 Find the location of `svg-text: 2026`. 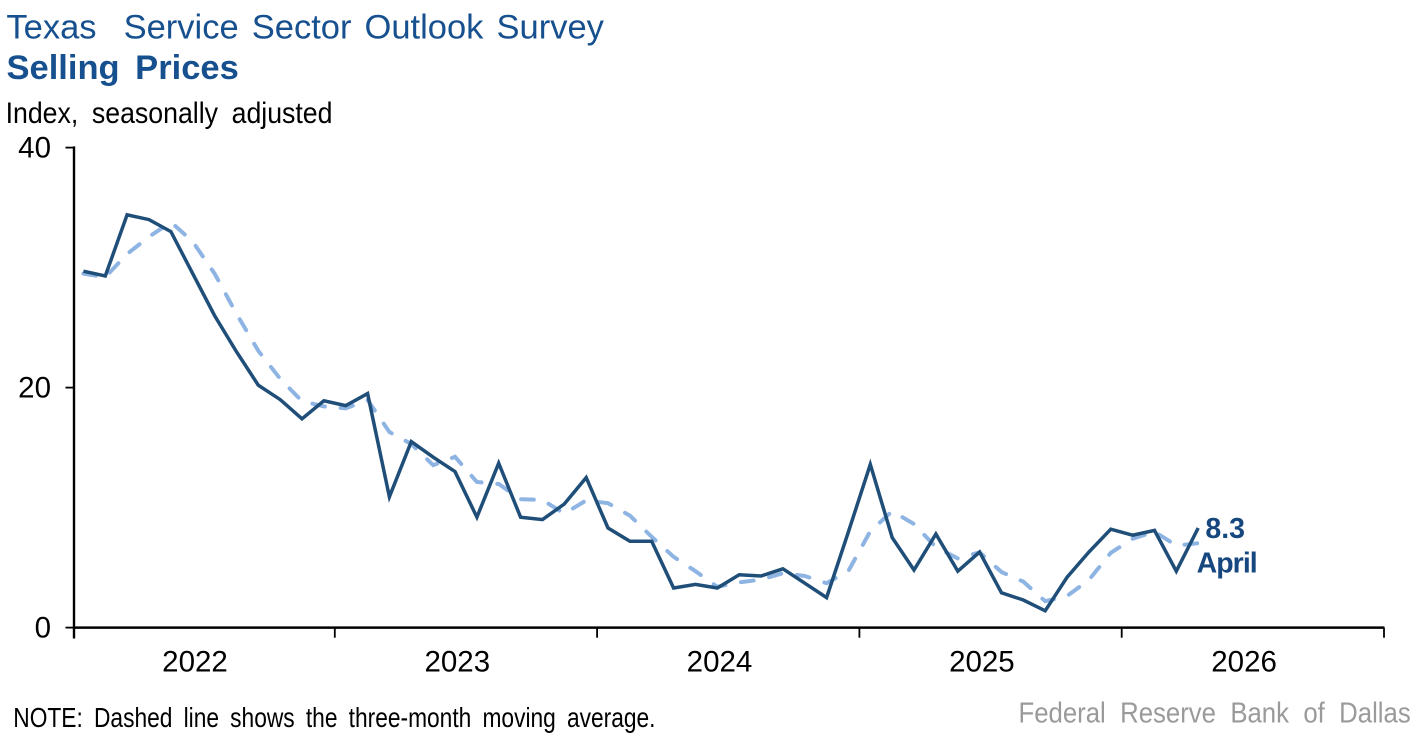

svg-text: 2026 is located at coordinates (1244, 661).